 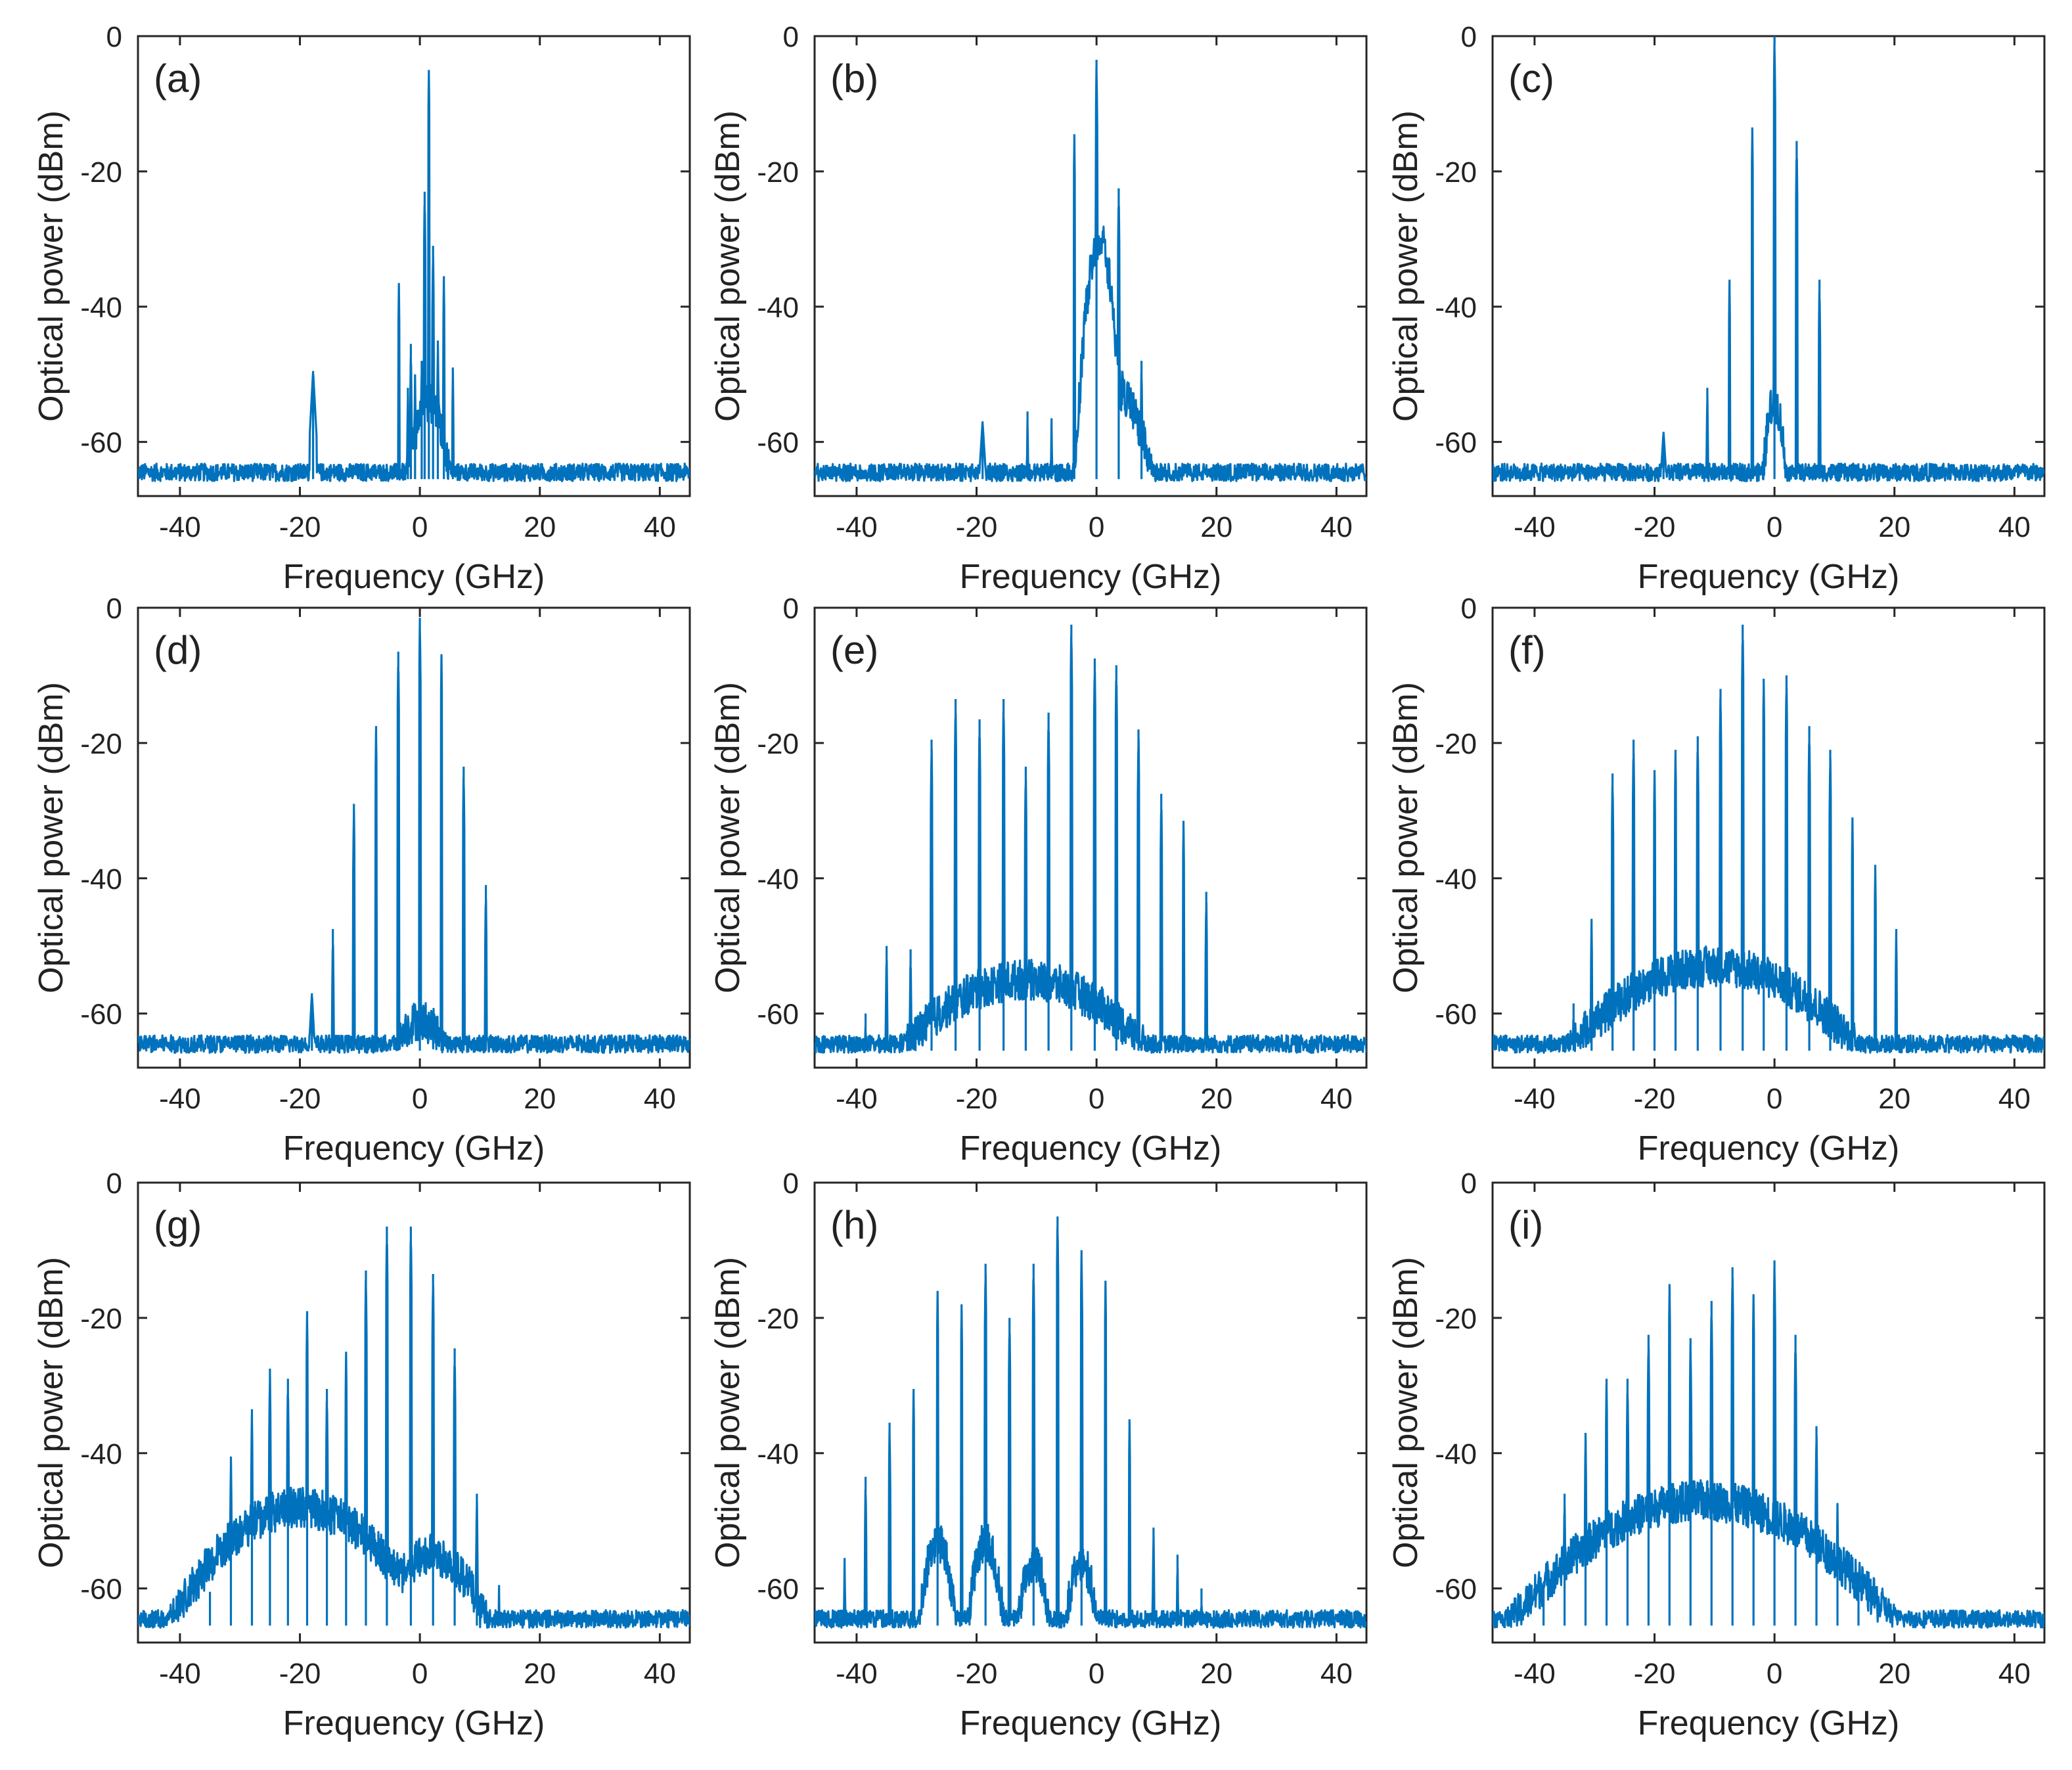 I want to click on panel-label: (h), so click(x=854, y=1225).